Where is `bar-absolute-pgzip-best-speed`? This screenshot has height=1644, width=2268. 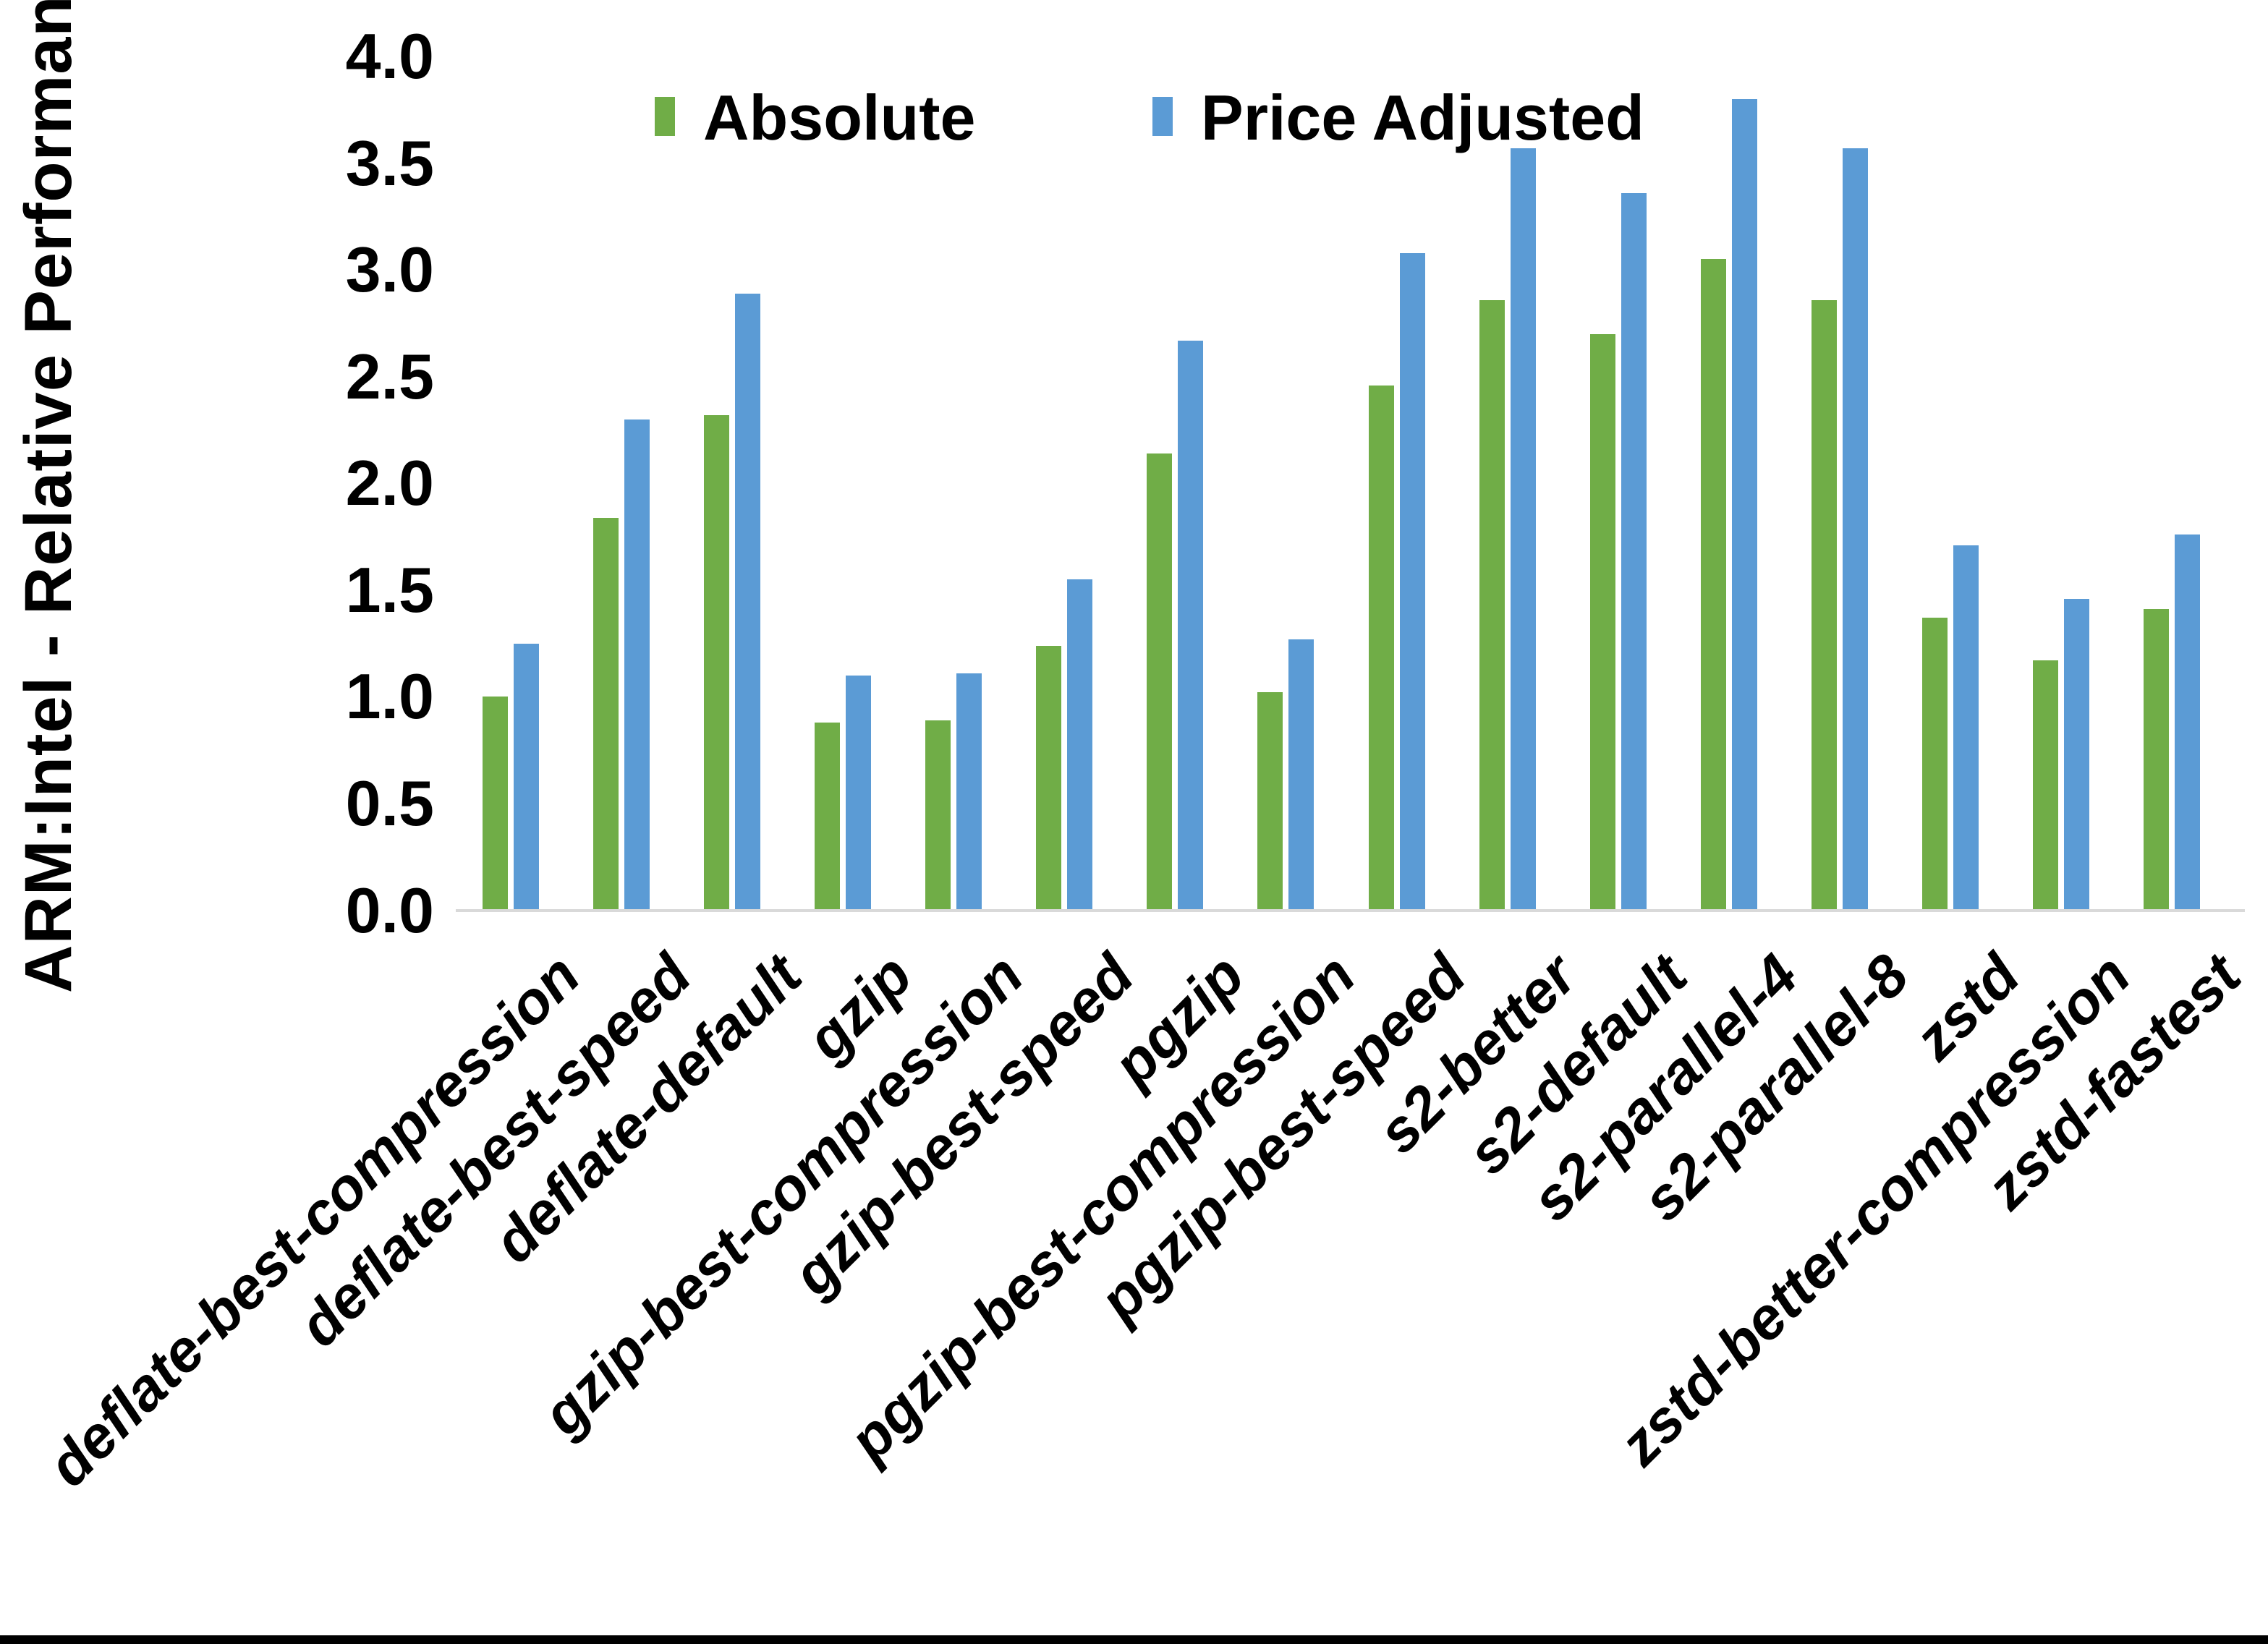
bar-absolute-pgzip-best-speed is located at coordinates (1381, 648).